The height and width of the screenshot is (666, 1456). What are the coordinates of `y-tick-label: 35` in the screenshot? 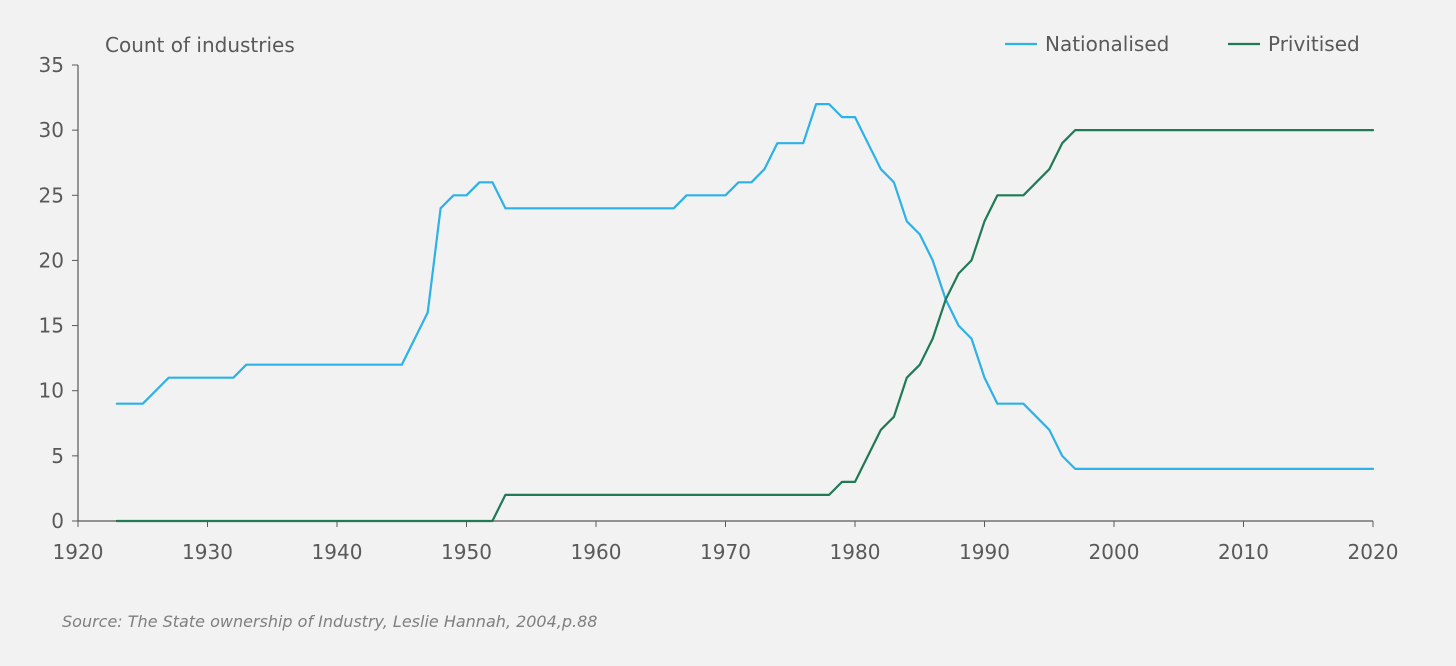 It's located at (51, 65).